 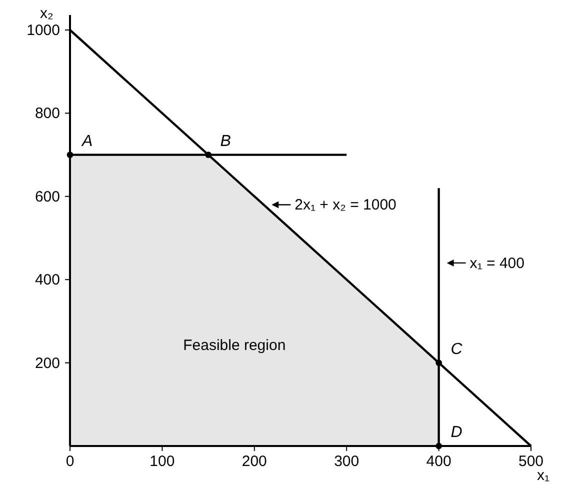 What do you see at coordinates (47, 13) in the screenshot?
I see `y-axis-title: x₂` at bounding box center [47, 13].